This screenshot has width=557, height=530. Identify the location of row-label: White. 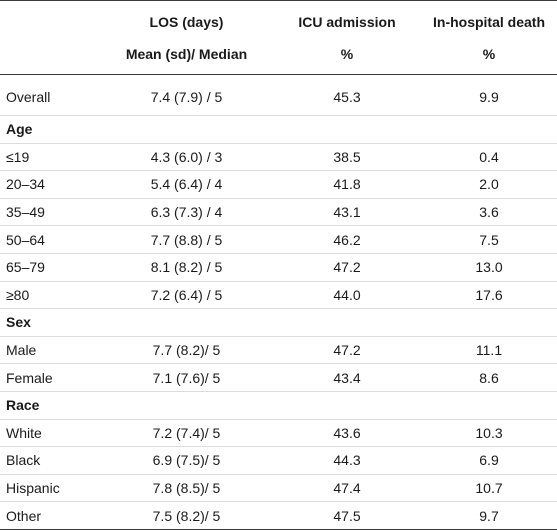
(50, 433).